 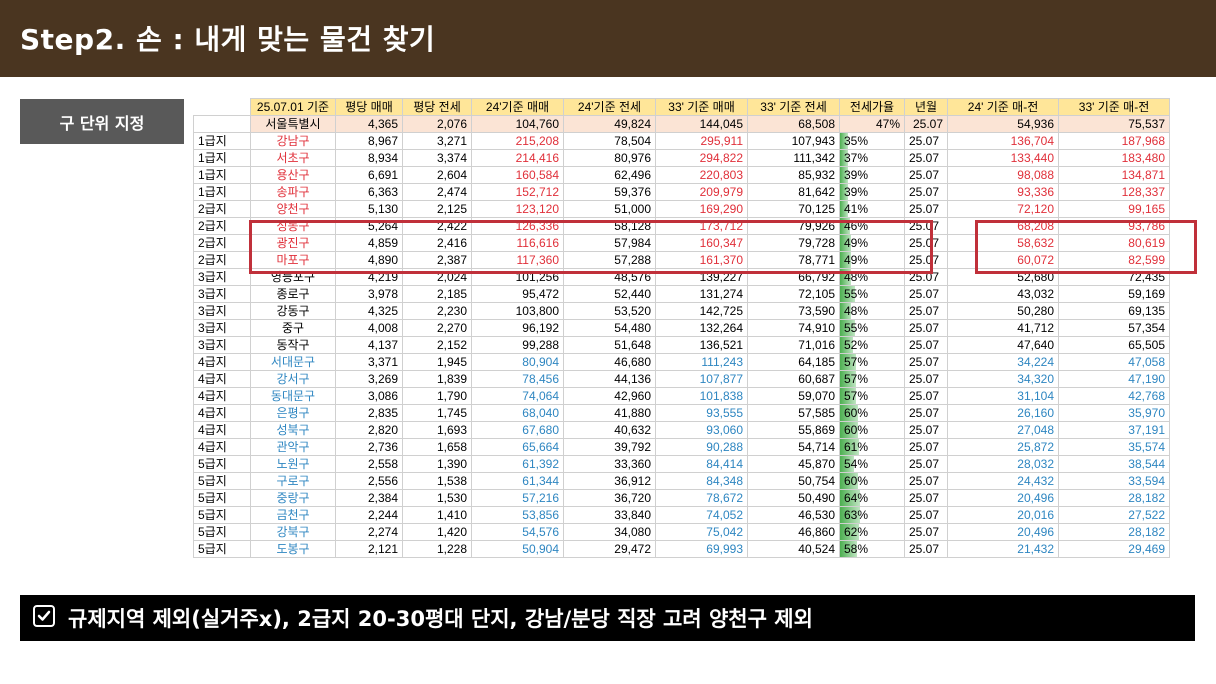 I want to click on value-cell: 85,932, so click(x=793, y=175).